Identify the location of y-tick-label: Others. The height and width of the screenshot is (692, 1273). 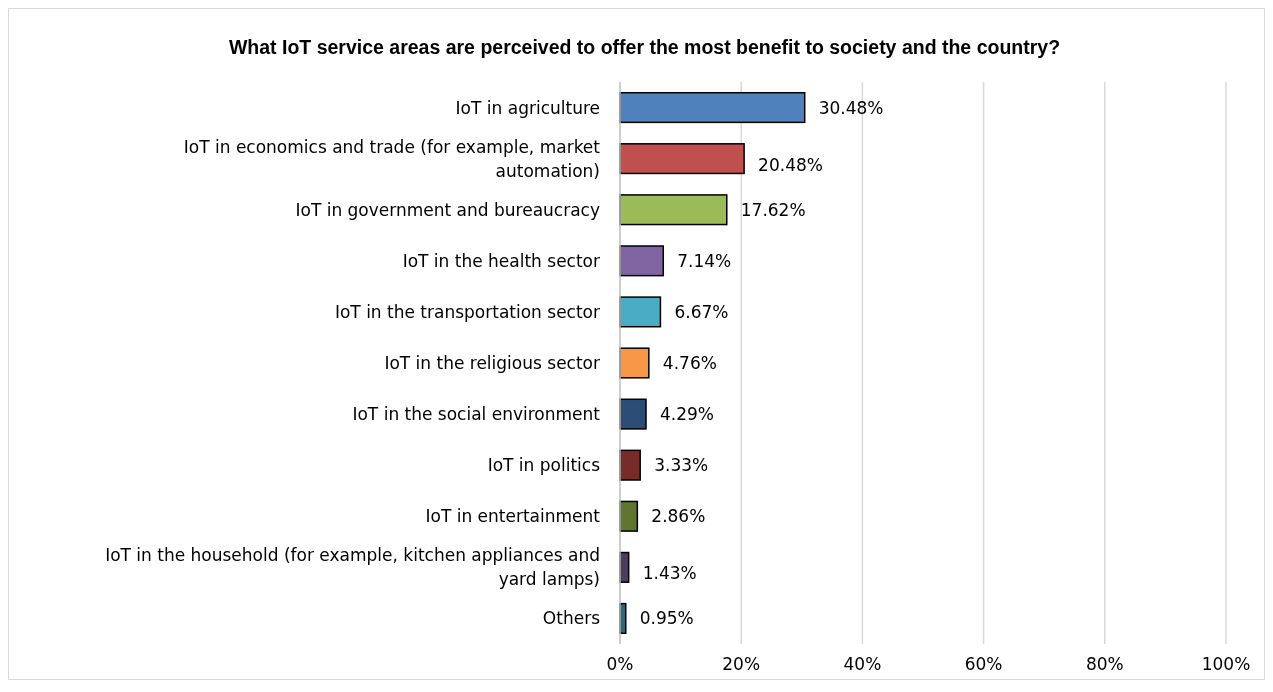
(571, 618).